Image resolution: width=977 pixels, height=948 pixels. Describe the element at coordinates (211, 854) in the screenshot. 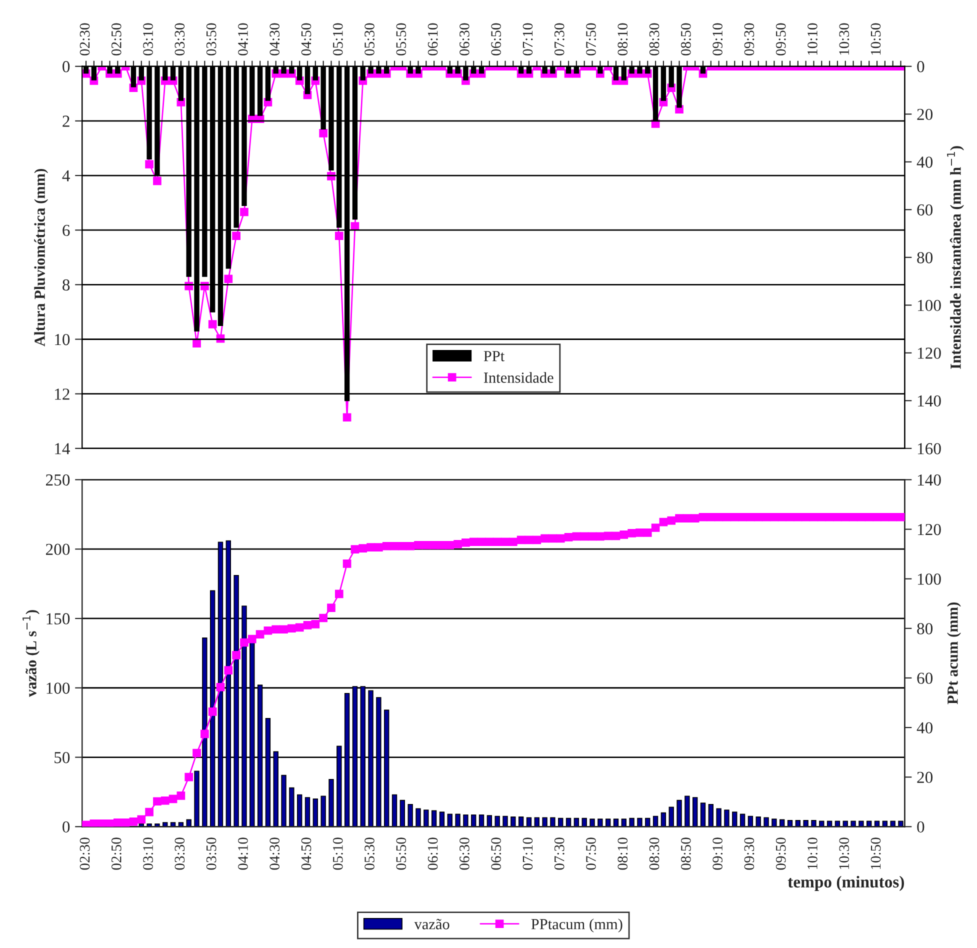

I see `x-tick-label: 03:50` at that location.